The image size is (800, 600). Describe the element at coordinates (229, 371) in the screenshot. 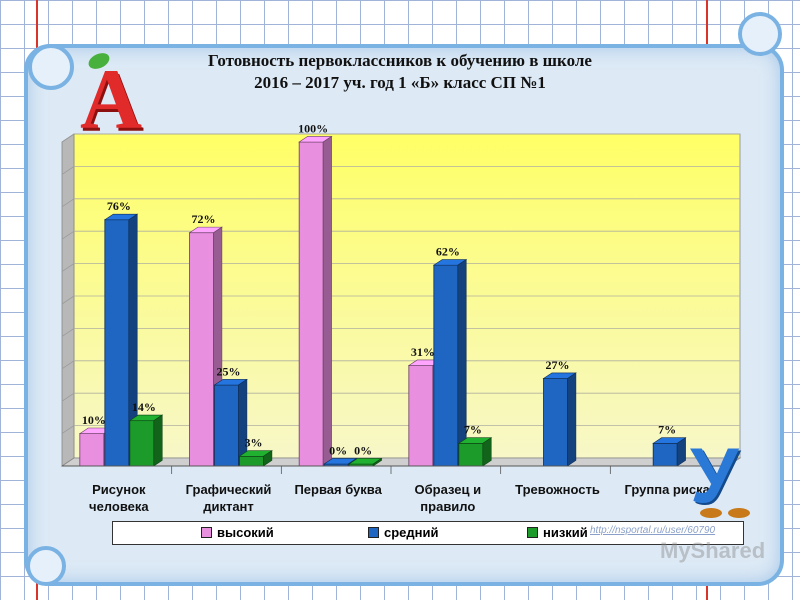

I see `data-label: 25%` at that location.